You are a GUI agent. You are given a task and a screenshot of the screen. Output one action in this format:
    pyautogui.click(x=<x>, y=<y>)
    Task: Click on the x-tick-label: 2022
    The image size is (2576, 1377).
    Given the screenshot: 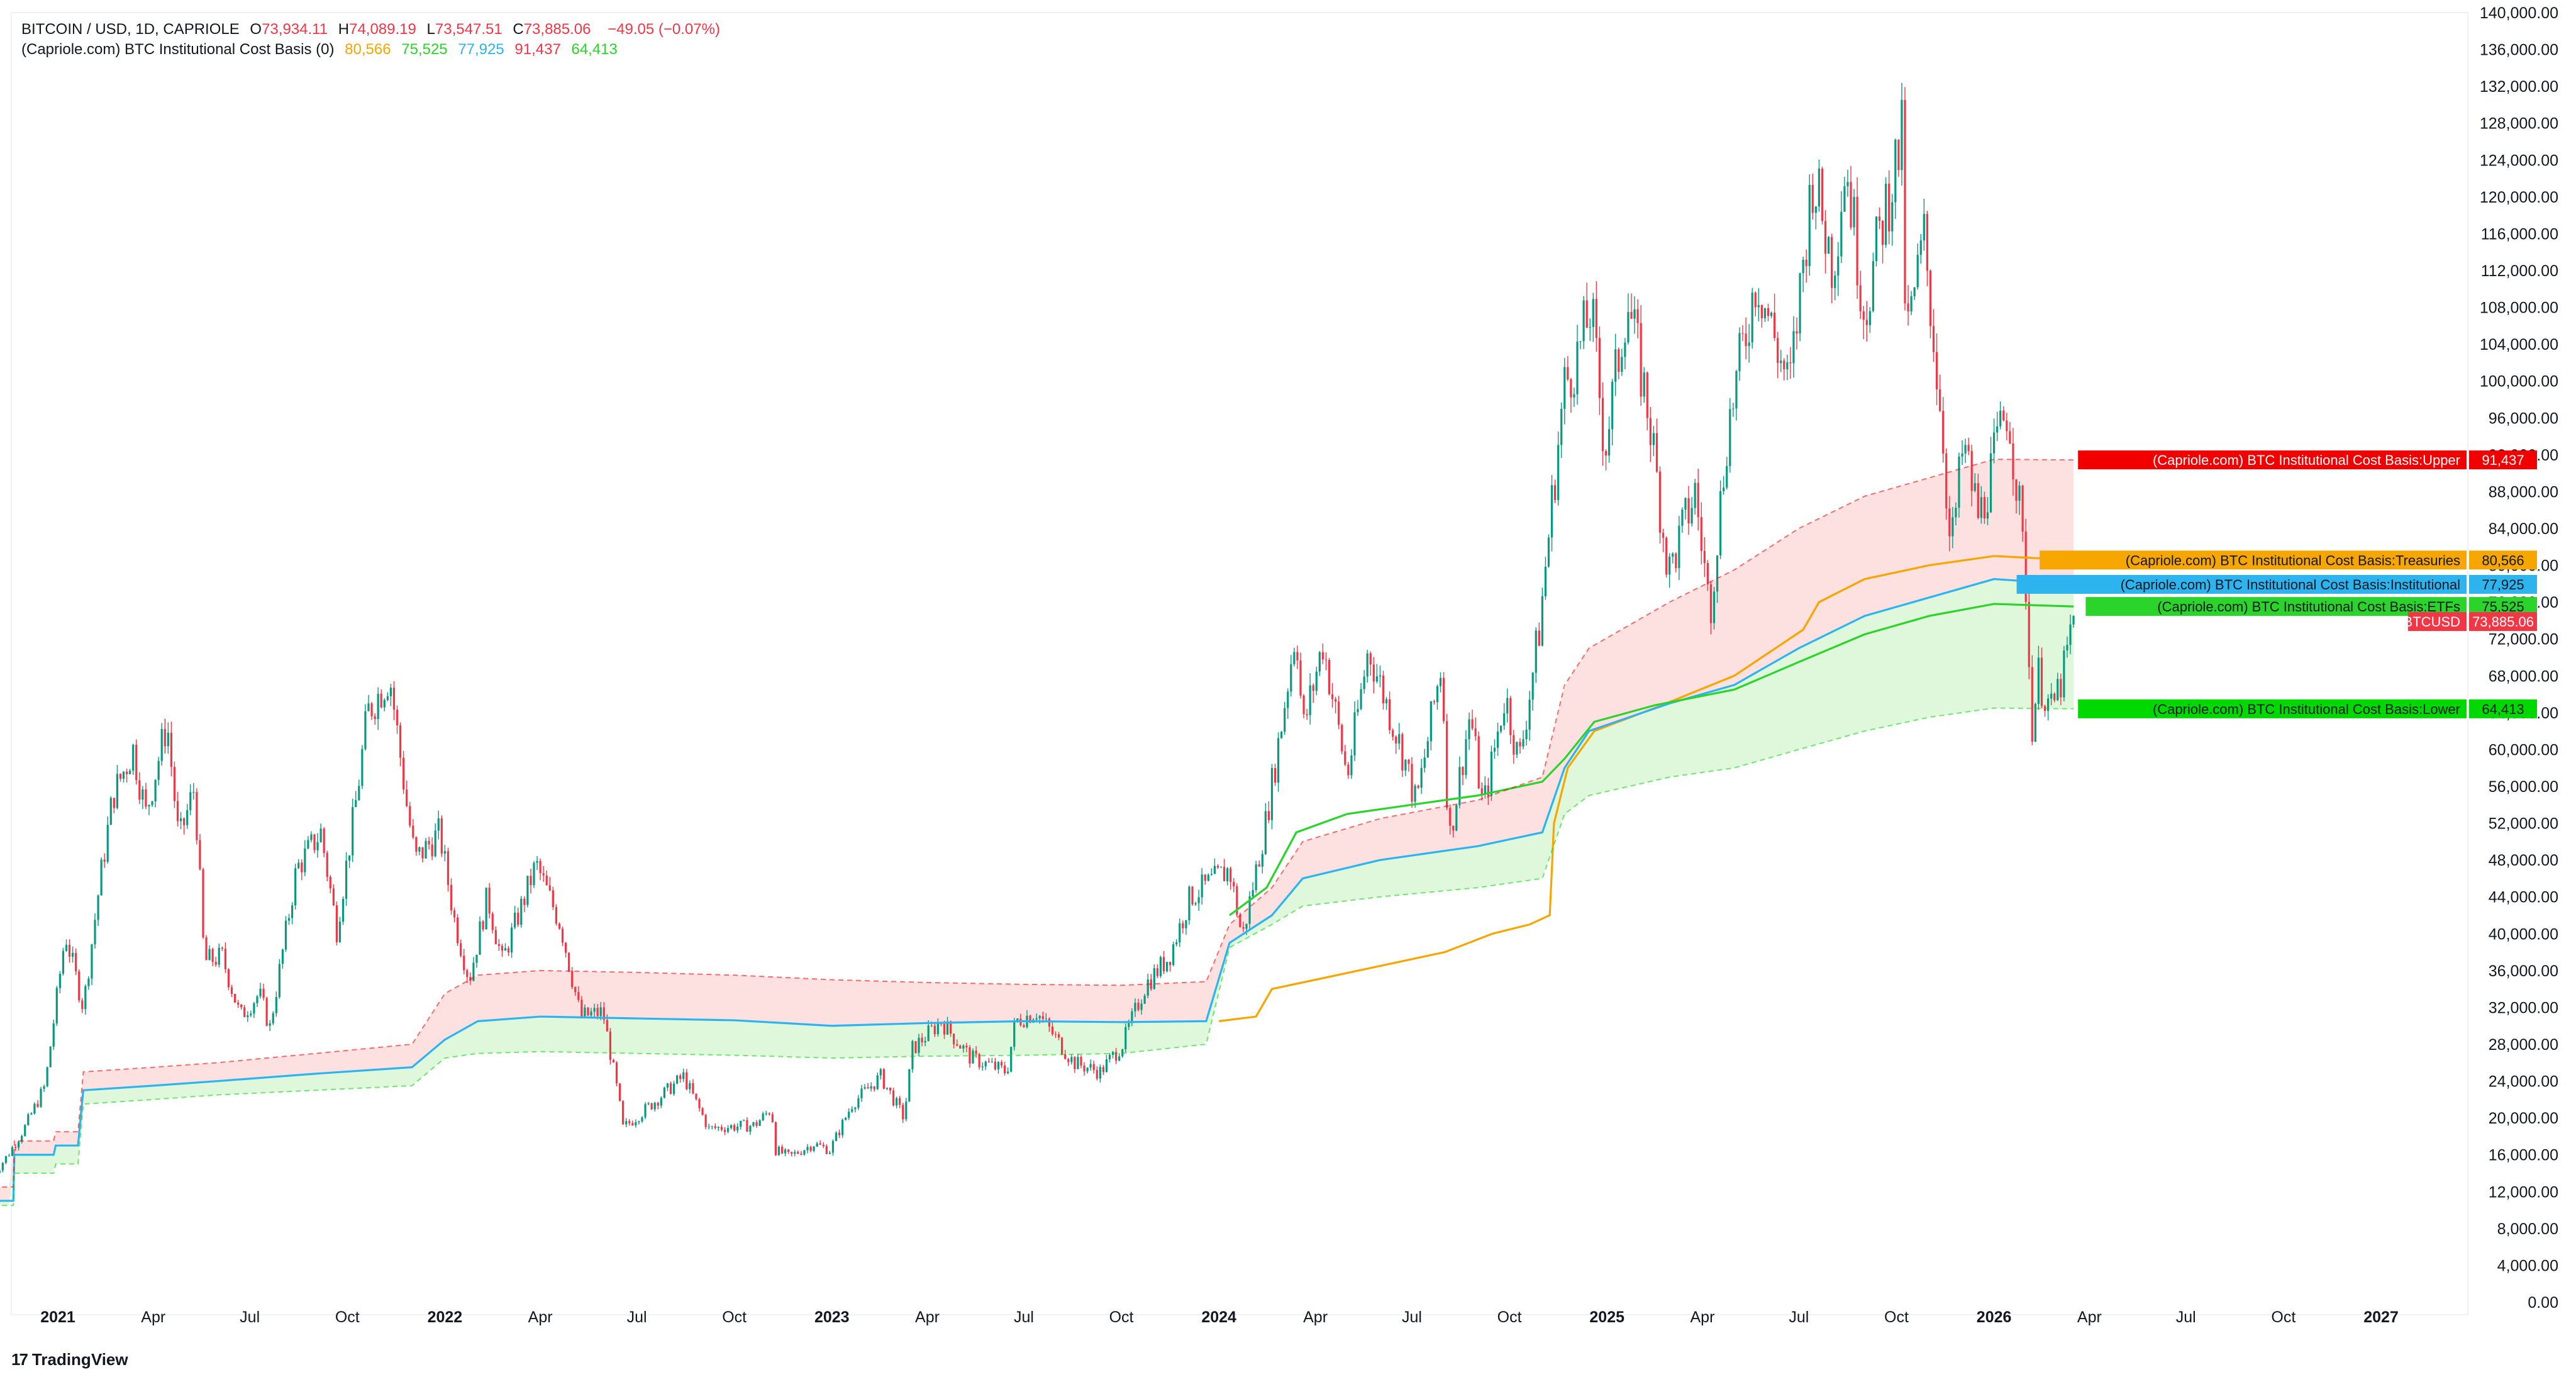 What is the action you would take?
    pyautogui.click(x=445, y=1317)
    